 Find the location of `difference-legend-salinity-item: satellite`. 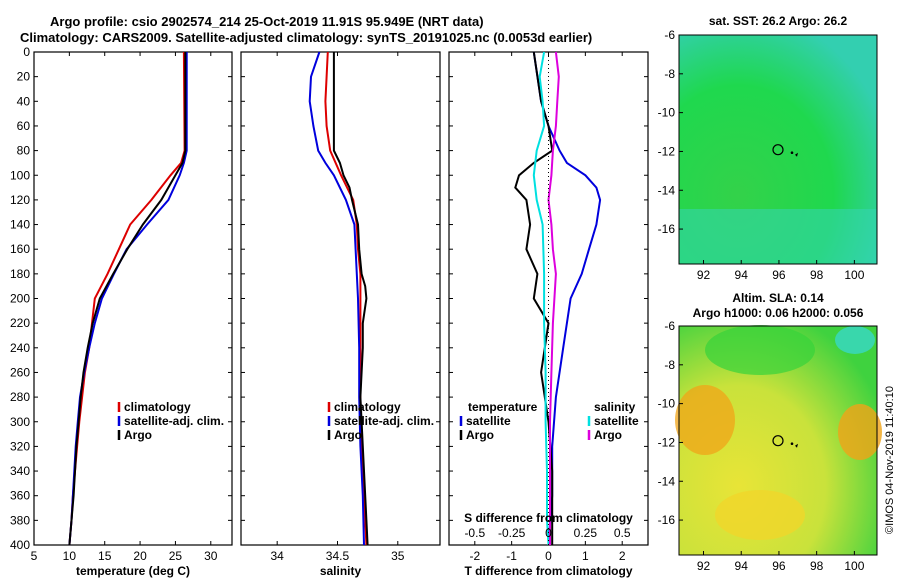

difference-legend-salinity-item: satellite is located at coordinates (616, 421).